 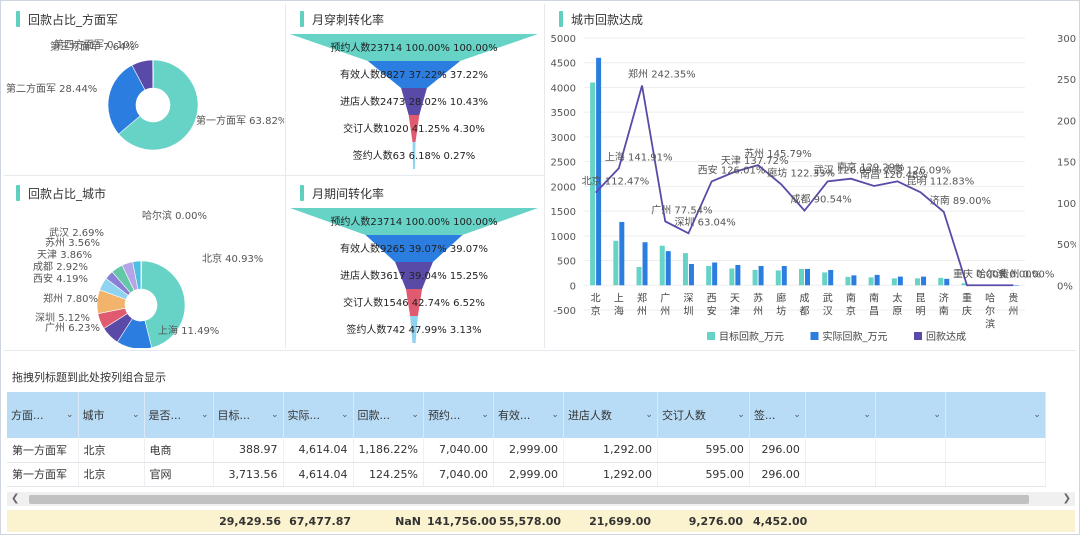 What do you see at coordinates (995, 474) in the screenshot?
I see `table-cell` at bounding box center [995, 474].